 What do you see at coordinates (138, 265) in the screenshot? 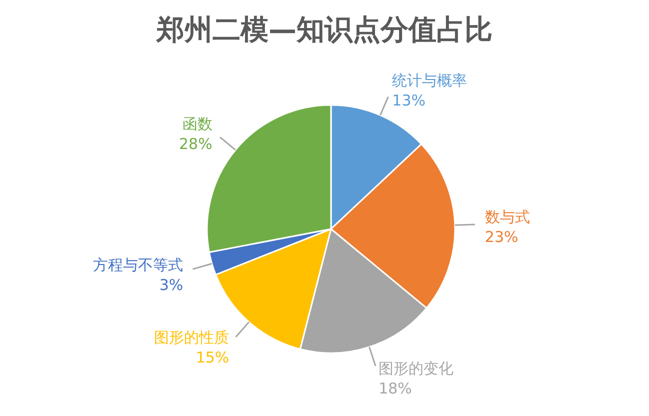
I see `slice-label: 方程与不等式` at bounding box center [138, 265].